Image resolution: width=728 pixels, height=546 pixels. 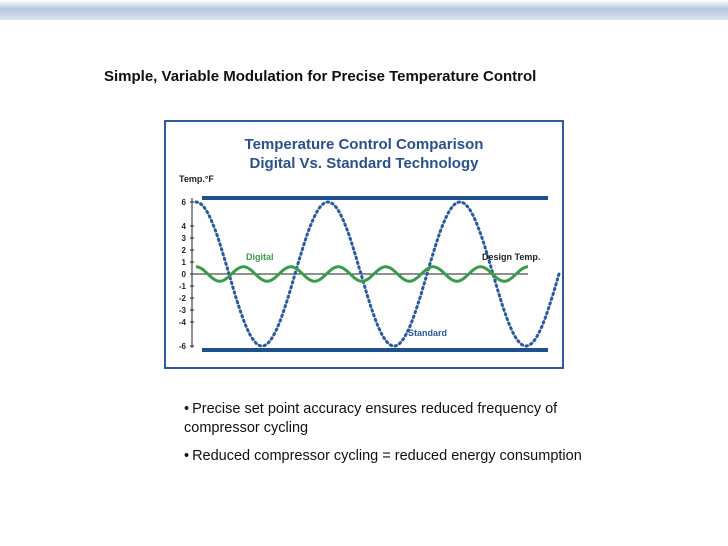 What do you see at coordinates (183, 298) in the screenshot?
I see `y-tick-label: -2` at bounding box center [183, 298].